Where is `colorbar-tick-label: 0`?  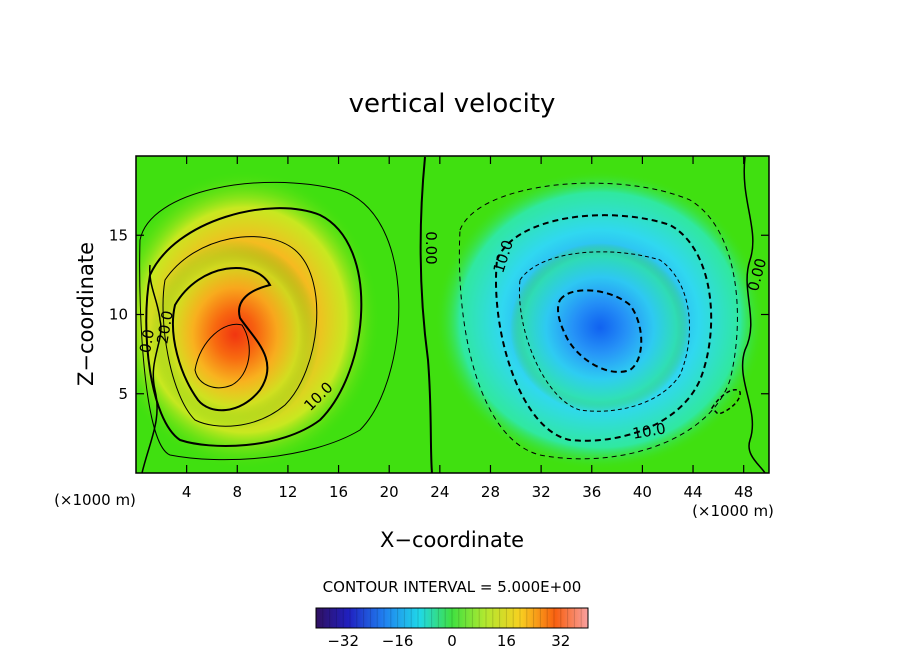
colorbar-tick-label: 0 is located at coordinates (452, 641).